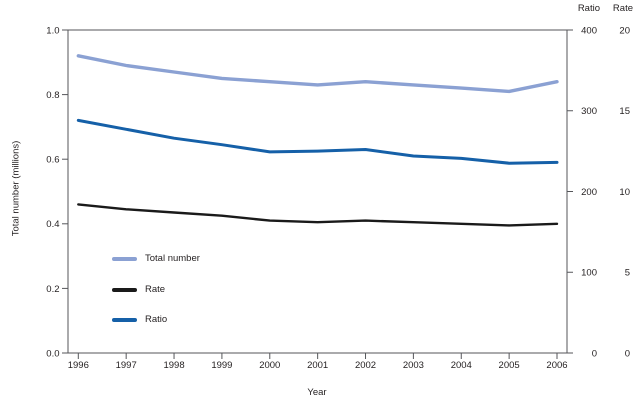  What do you see at coordinates (173, 365) in the screenshot?
I see `x-axis-tick-label: 1998` at bounding box center [173, 365].